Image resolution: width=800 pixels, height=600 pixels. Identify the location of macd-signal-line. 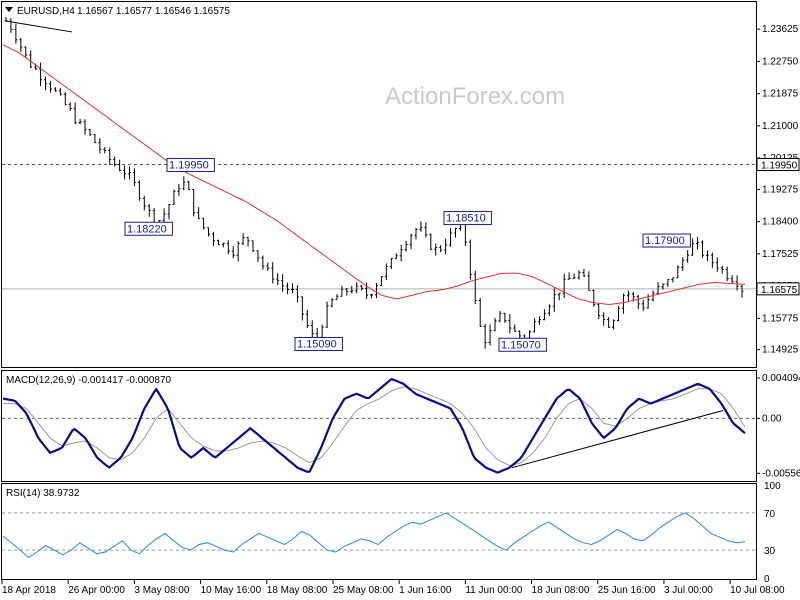
(374, 426).